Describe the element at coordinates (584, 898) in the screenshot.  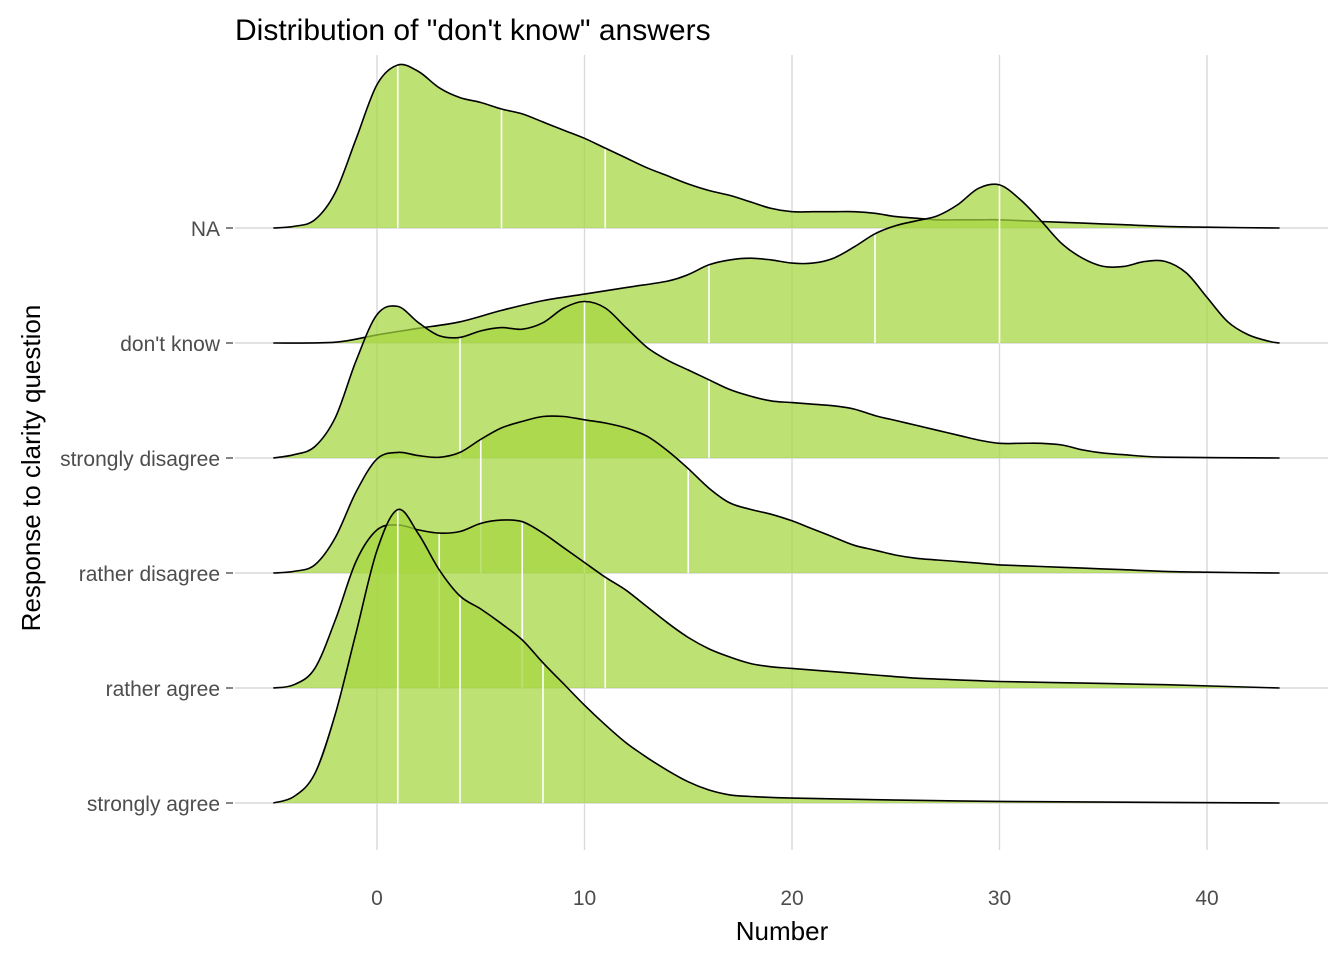
I see `x-tick-label: 10` at that location.